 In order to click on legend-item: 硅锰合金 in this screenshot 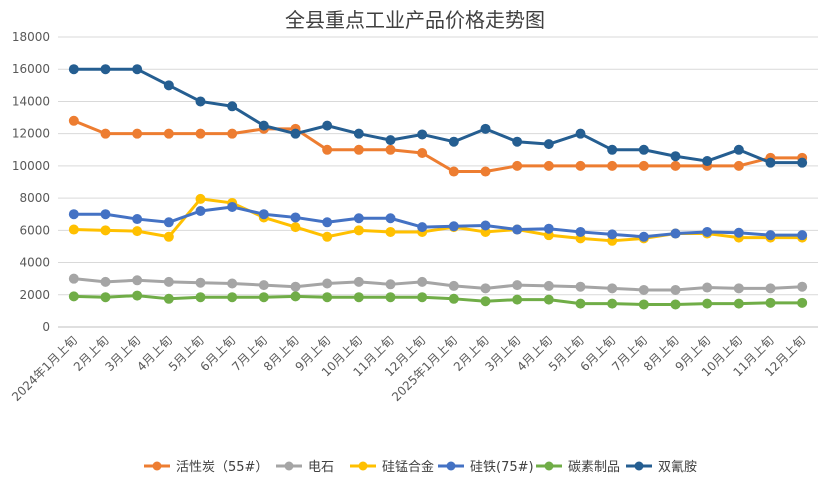, I will do `click(392, 467)`.